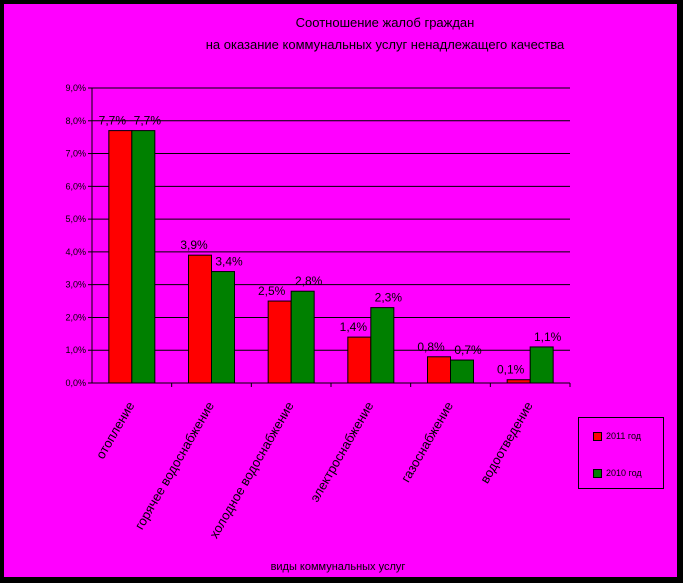  I want to click on y-tick-label: 8,0%, so click(75, 121).